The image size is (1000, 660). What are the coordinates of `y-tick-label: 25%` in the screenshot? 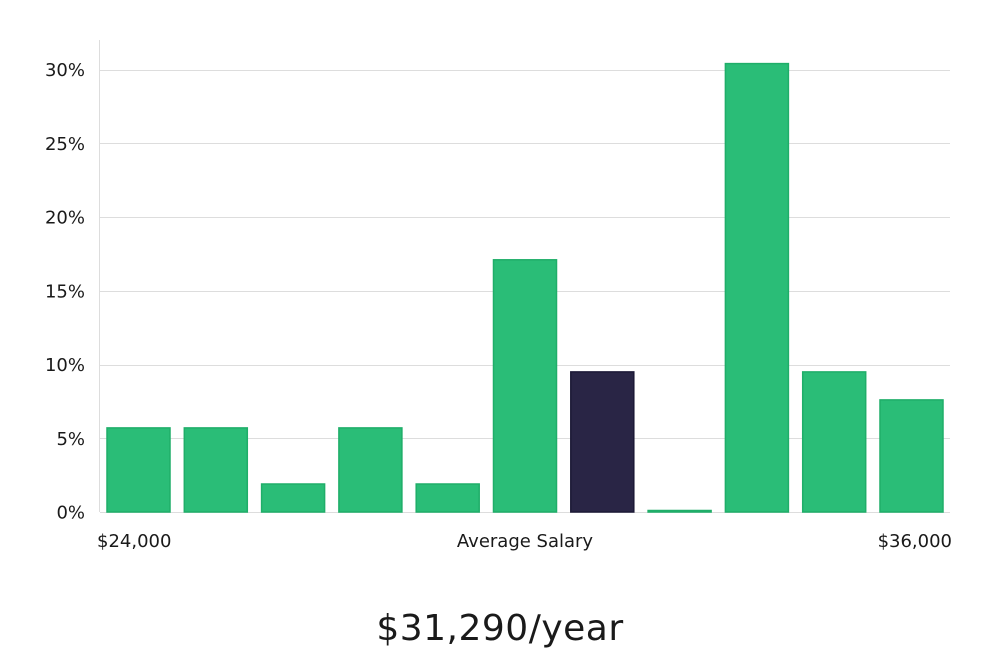 It's located at (65, 144).